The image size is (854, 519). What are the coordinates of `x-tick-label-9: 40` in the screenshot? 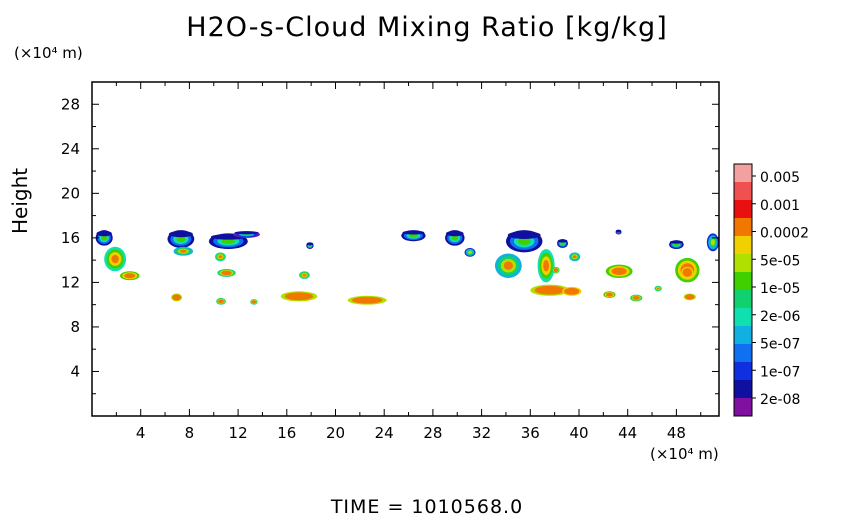 It's located at (578, 433).